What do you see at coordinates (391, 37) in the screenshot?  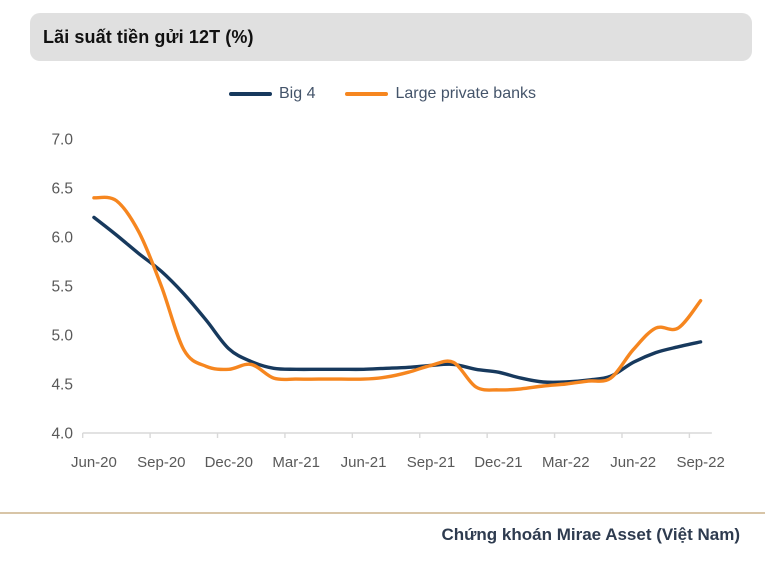 I see `chart-title-bar: Lãi suất tiền gửi 12T (%)` at bounding box center [391, 37].